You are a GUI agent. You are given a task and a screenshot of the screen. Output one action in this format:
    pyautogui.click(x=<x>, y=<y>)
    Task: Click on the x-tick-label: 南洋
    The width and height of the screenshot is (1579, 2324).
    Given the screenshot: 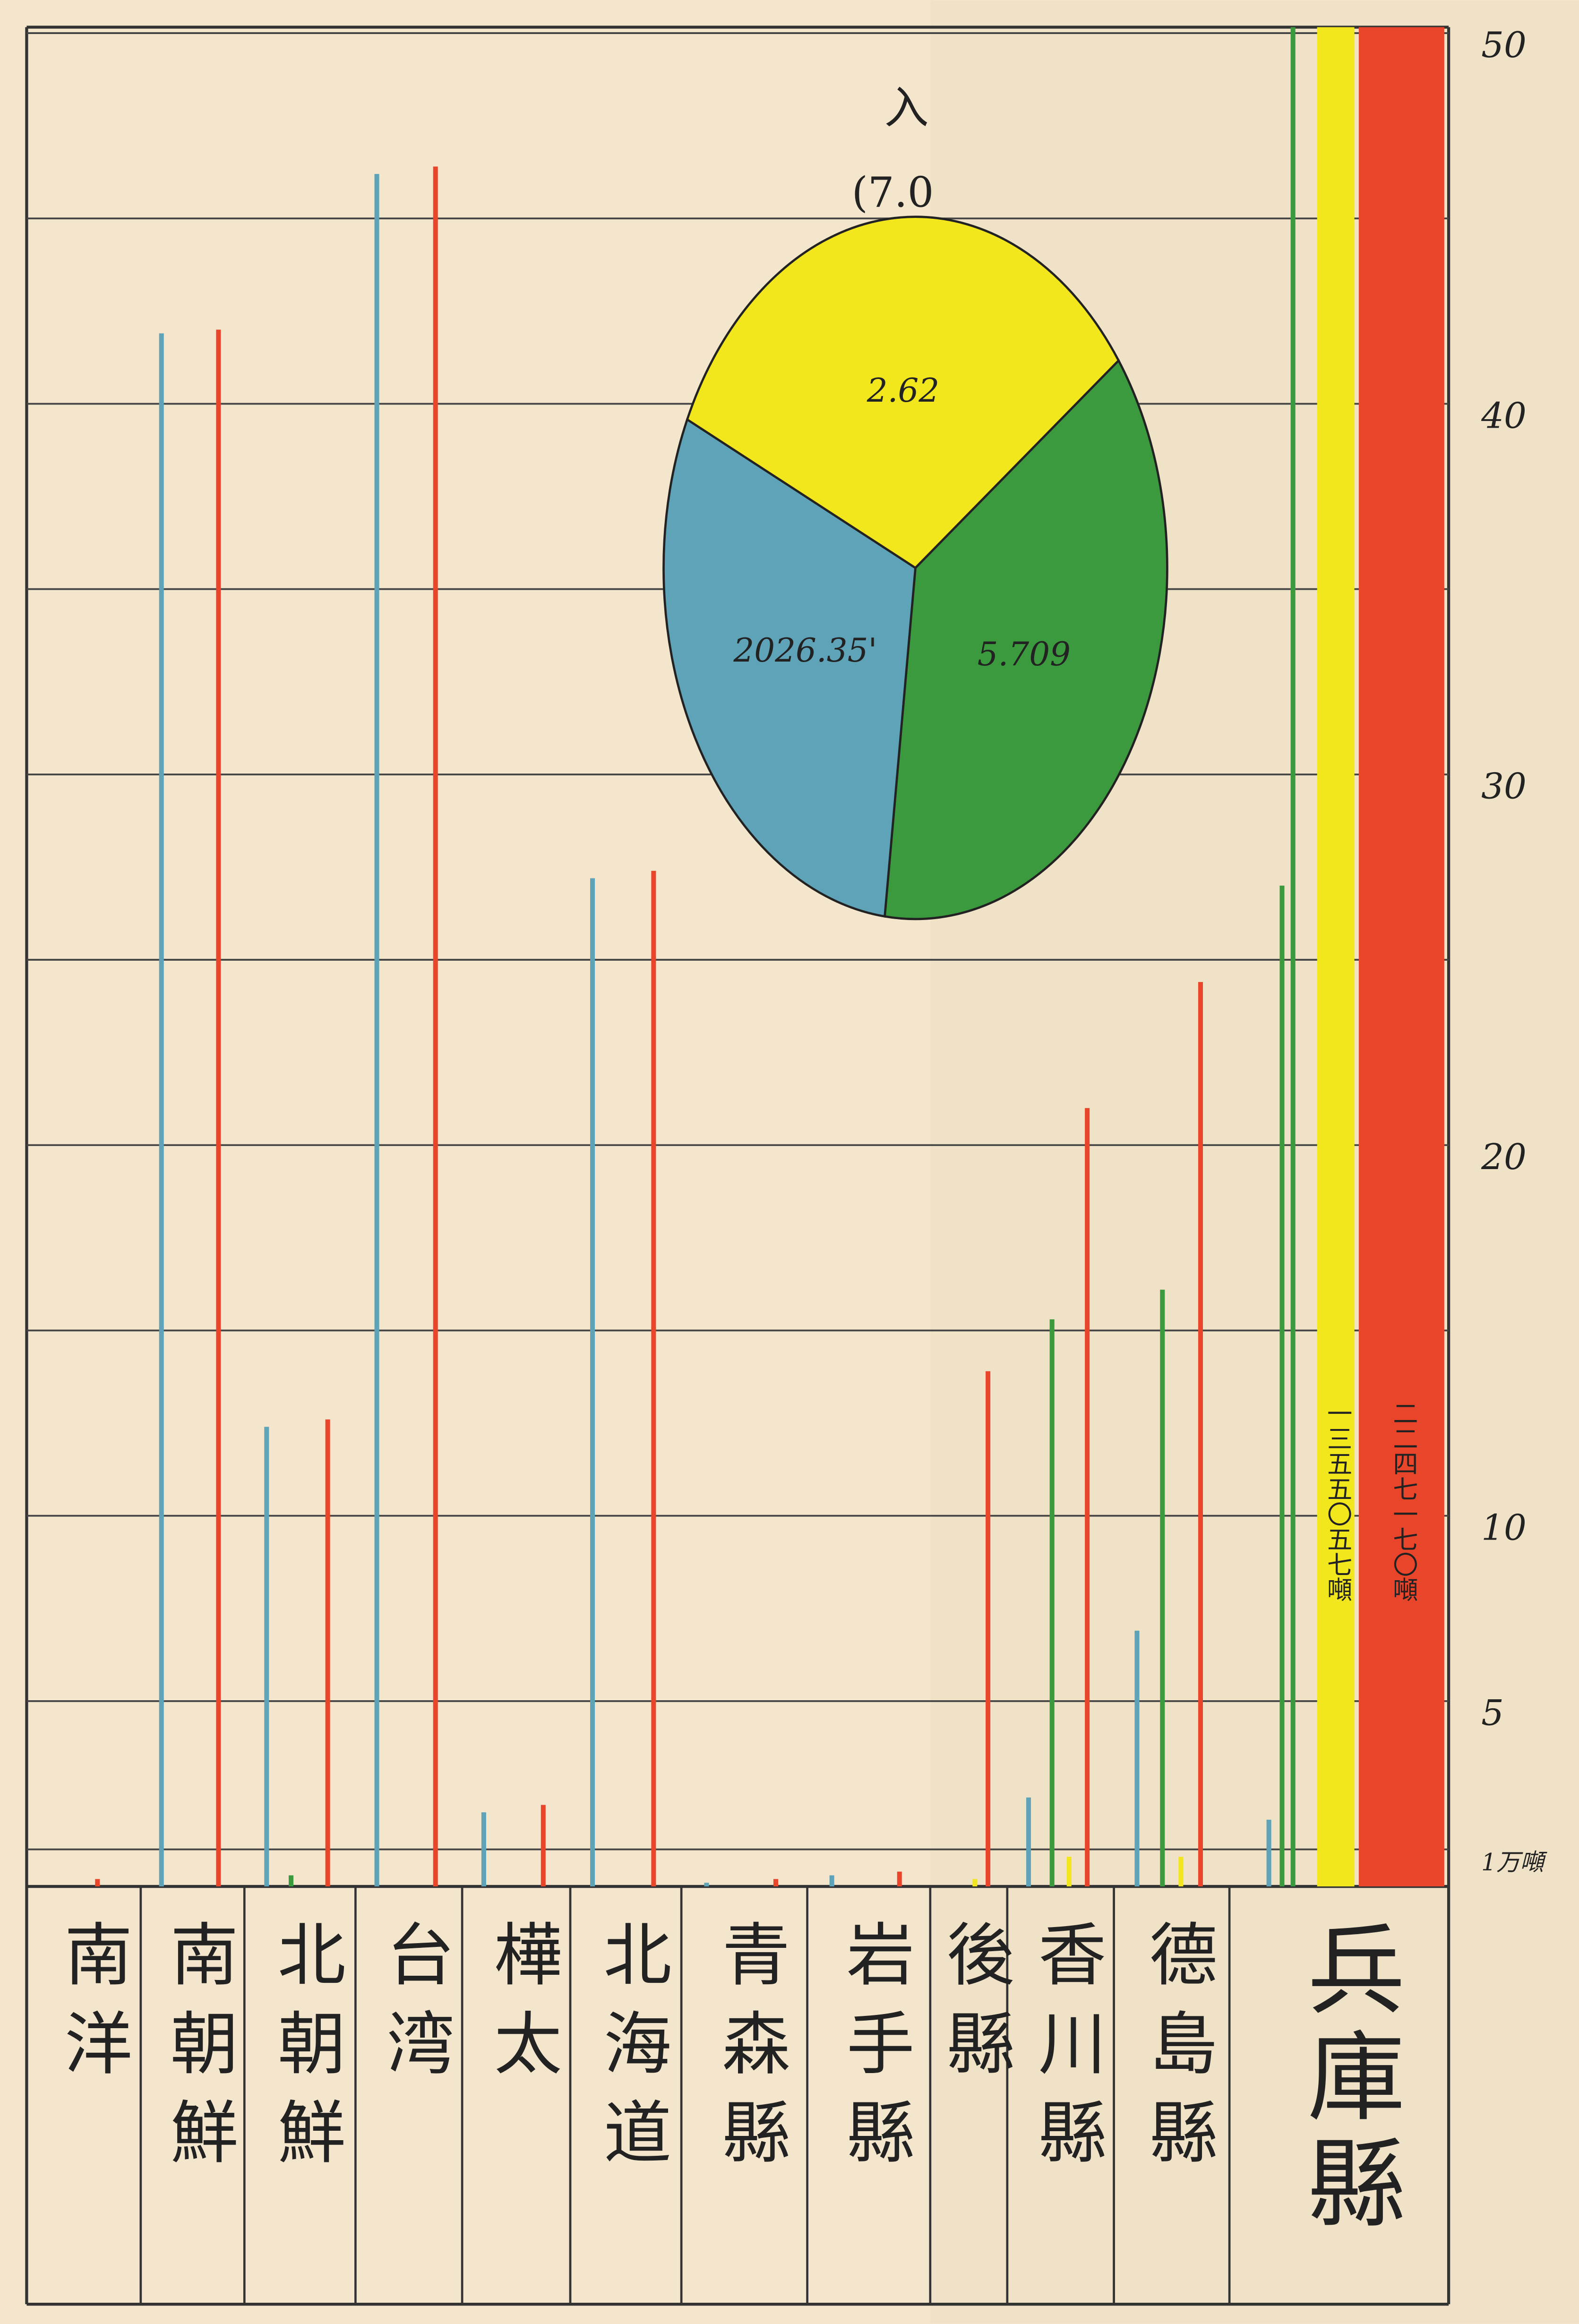 What is the action you would take?
    pyautogui.click(x=92, y=2008)
    